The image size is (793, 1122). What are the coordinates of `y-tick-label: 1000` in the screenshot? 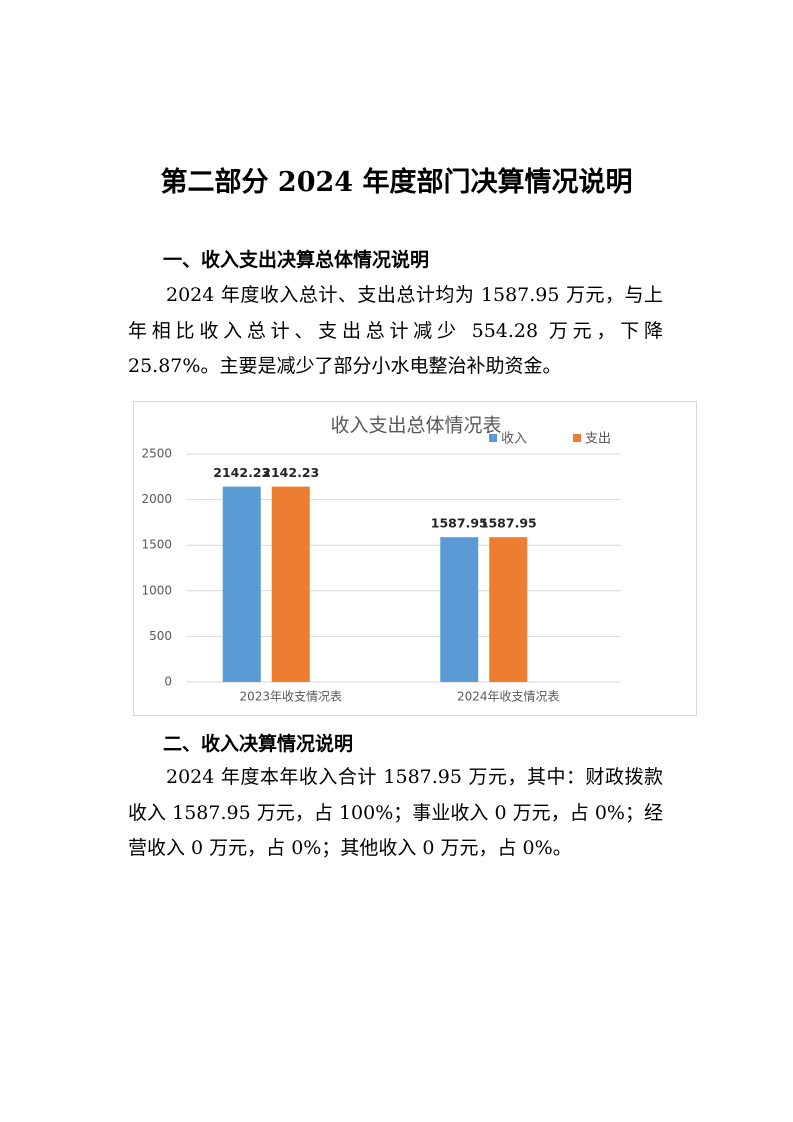 It's located at (156, 590).